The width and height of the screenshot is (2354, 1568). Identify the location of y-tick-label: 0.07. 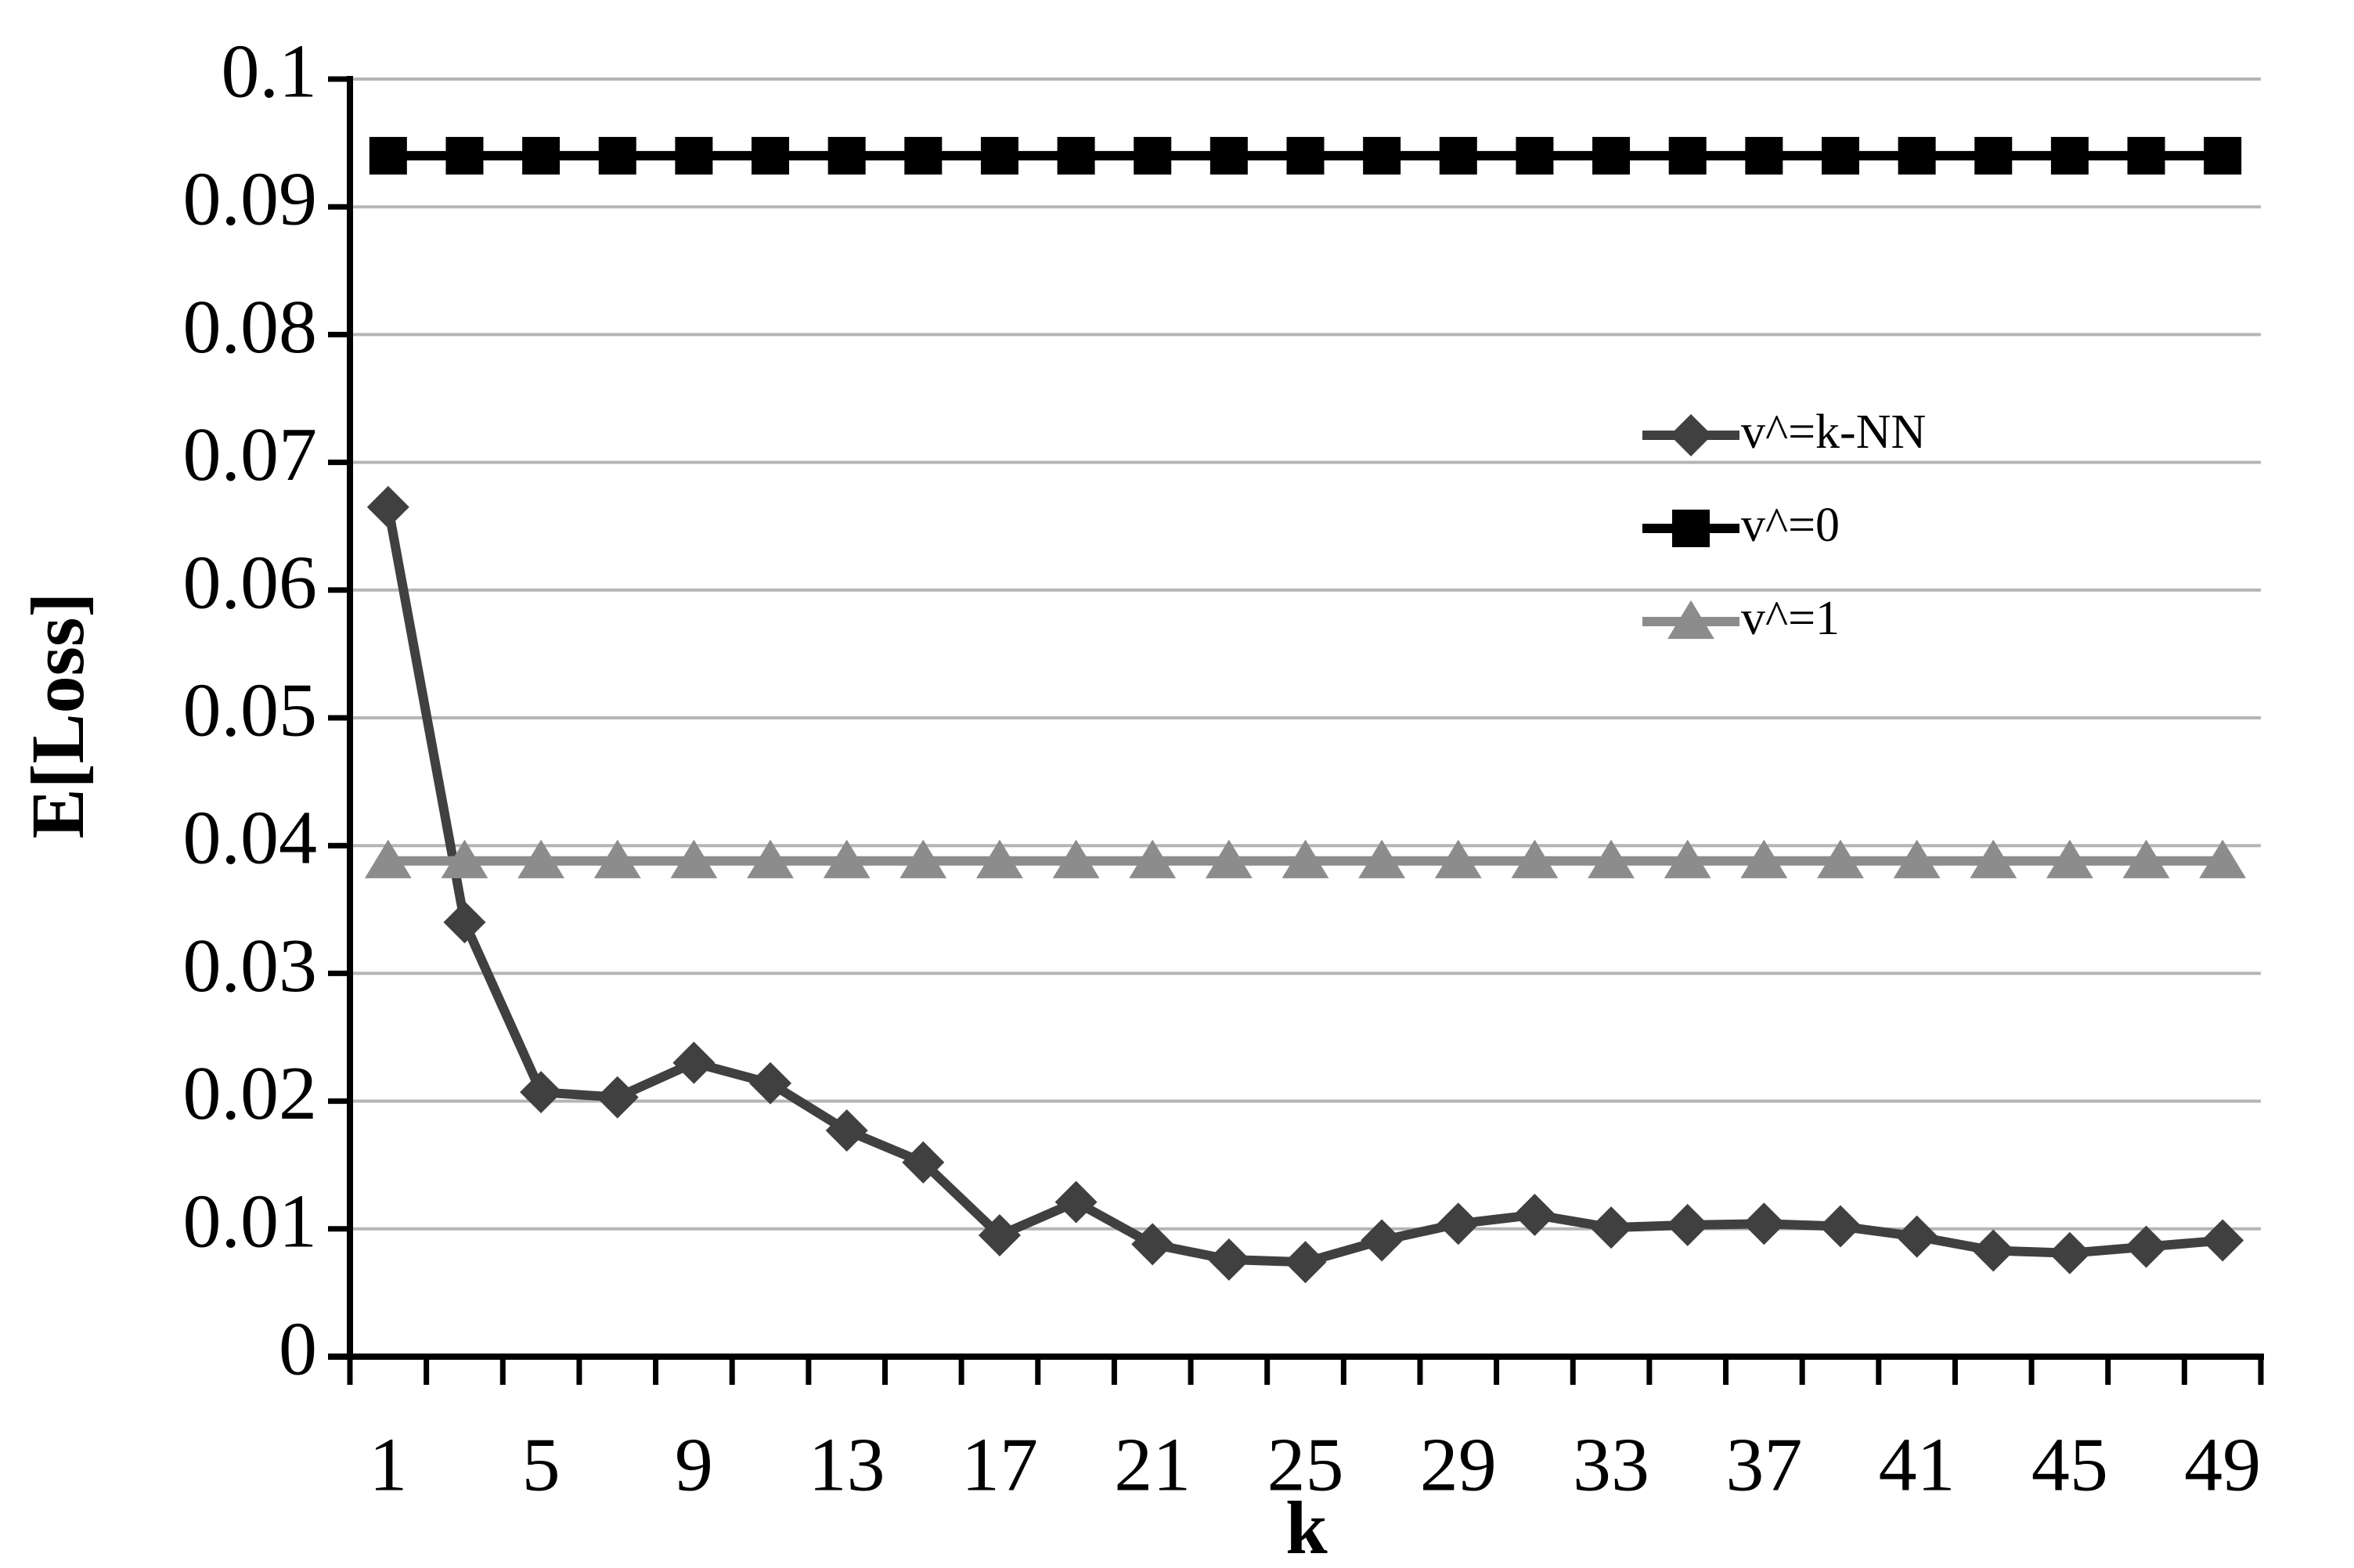
(250, 455).